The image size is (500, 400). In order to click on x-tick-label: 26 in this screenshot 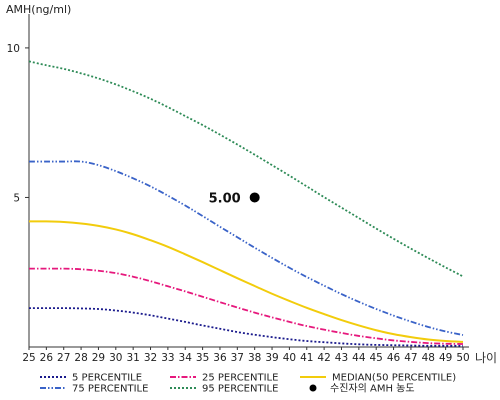, I will do `click(47, 358)`.